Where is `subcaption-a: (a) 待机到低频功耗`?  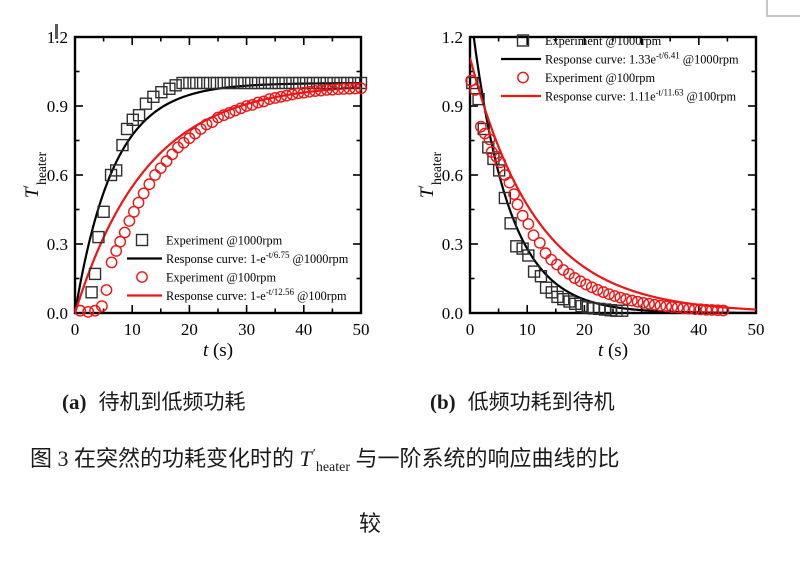 subcaption-a: (a) 待机到低频功耗 is located at coordinates (154, 401).